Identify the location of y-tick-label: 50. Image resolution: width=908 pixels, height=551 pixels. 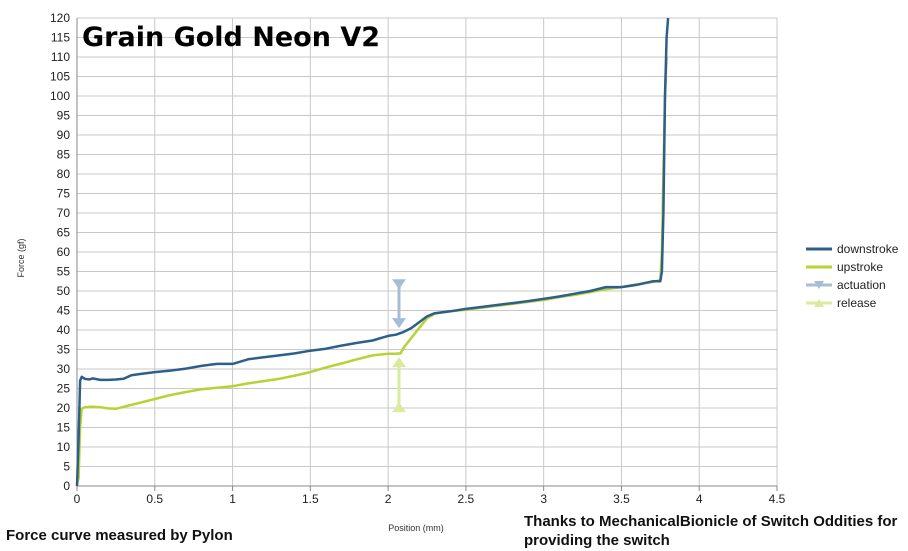
(64, 291).